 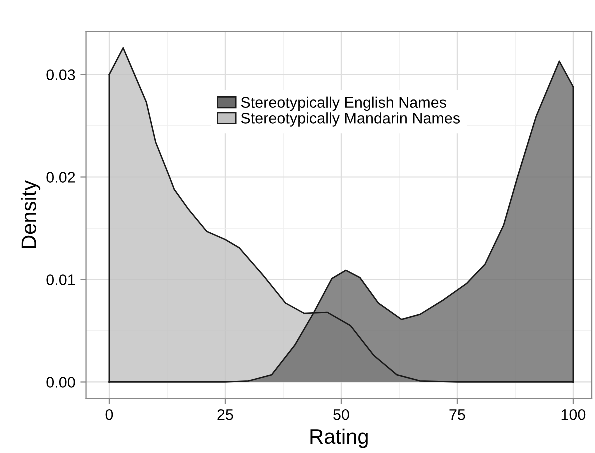 What do you see at coordinates (342, 414) in the screenshot?
I see `x-tick-label: 50` at bounding box center [342, 414].